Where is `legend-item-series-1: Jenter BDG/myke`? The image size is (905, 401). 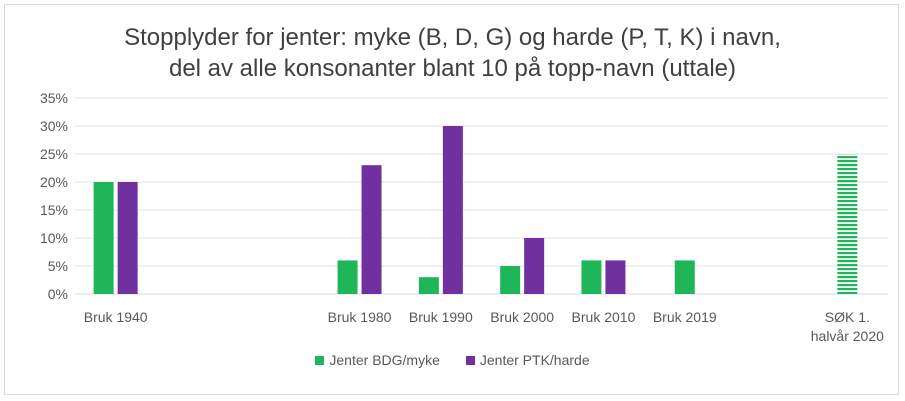
legend-item-series-1: Jenter BDG/myke is located at coordinates (377, 360).